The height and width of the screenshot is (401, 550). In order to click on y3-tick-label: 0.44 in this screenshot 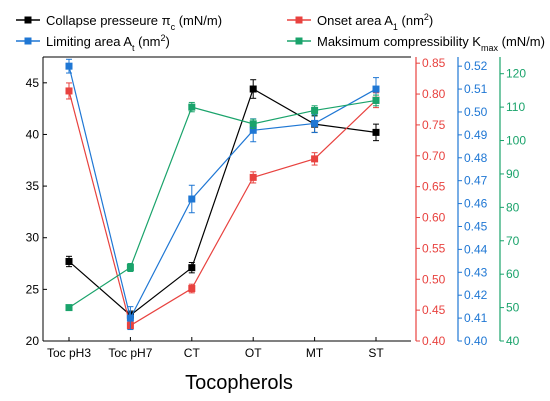, I will do `click(476, 249)`.